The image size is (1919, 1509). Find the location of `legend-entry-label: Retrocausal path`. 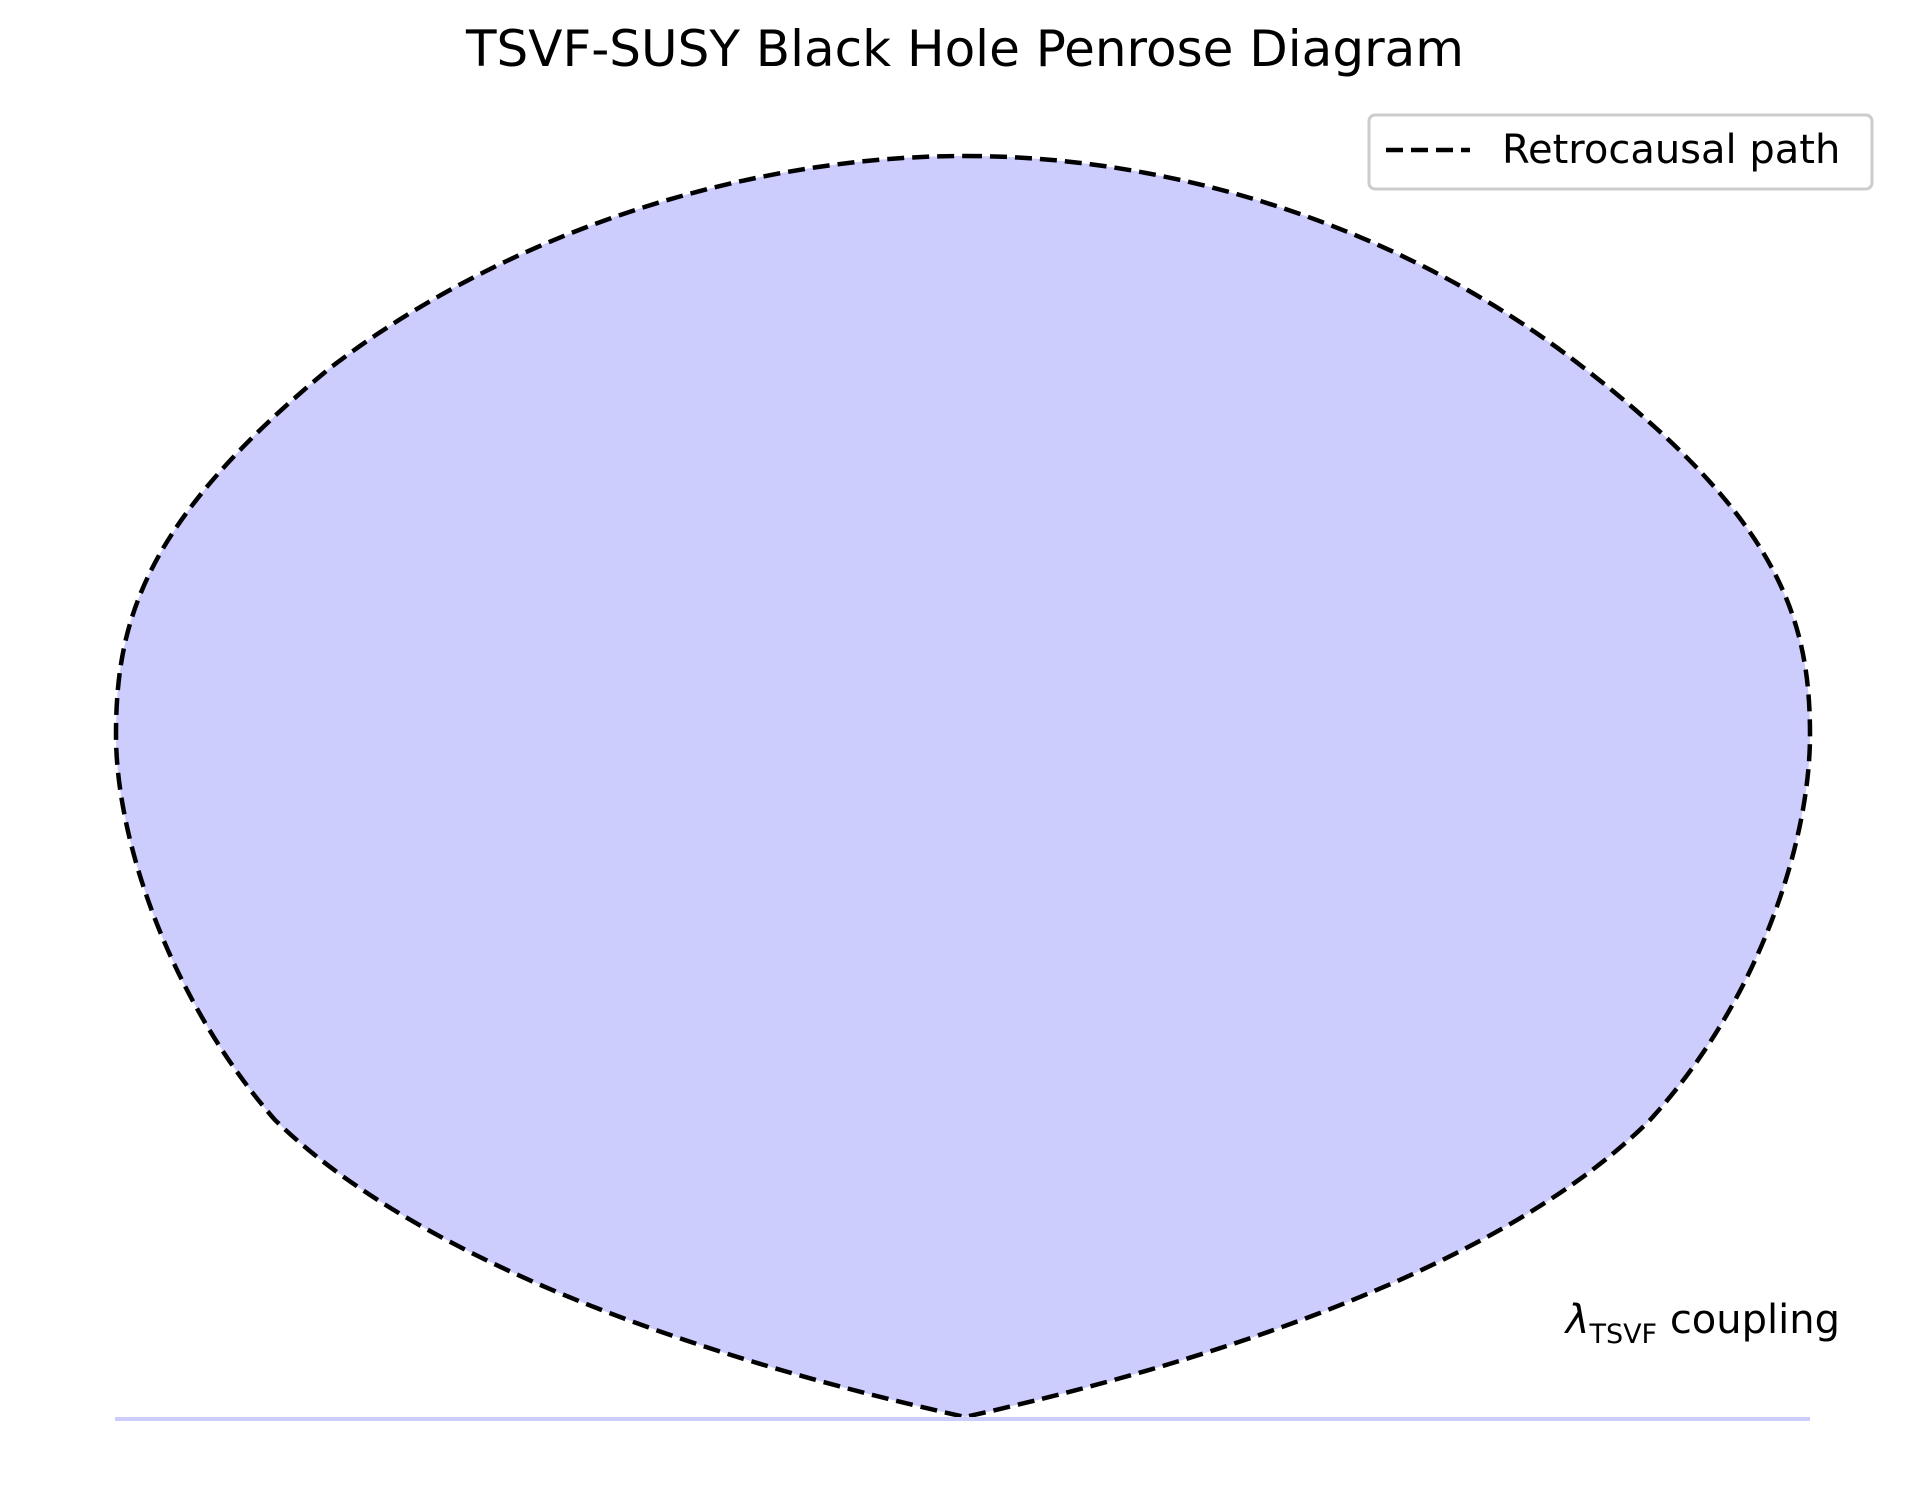

legend-entry-label: Retrocausal path is located at coordinates (1671, 150).